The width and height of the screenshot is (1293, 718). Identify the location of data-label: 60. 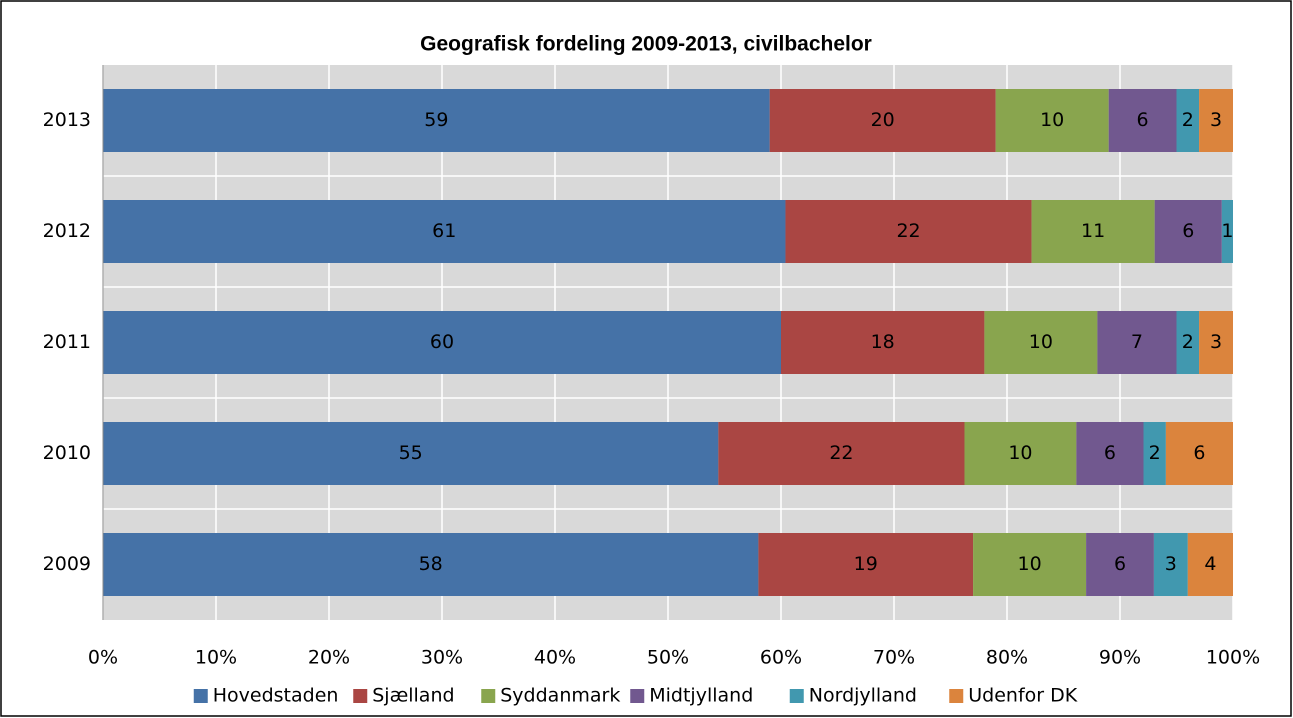
(442, 342).